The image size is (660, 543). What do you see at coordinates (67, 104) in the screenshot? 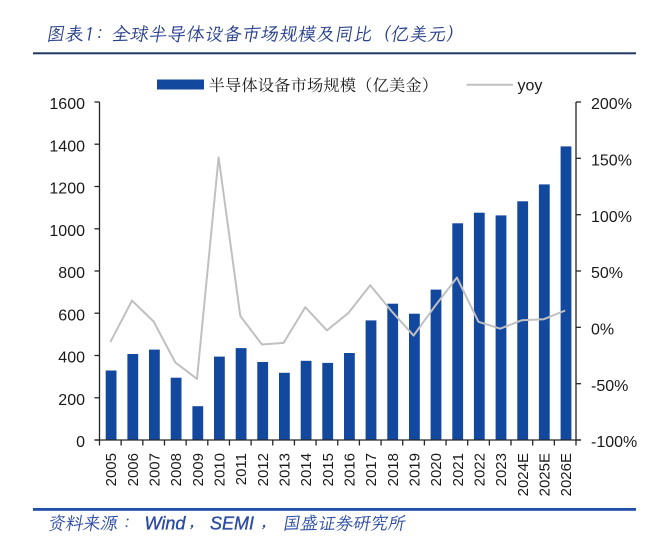
I see `svg-text: 1600` at bounding box center [67, 104].